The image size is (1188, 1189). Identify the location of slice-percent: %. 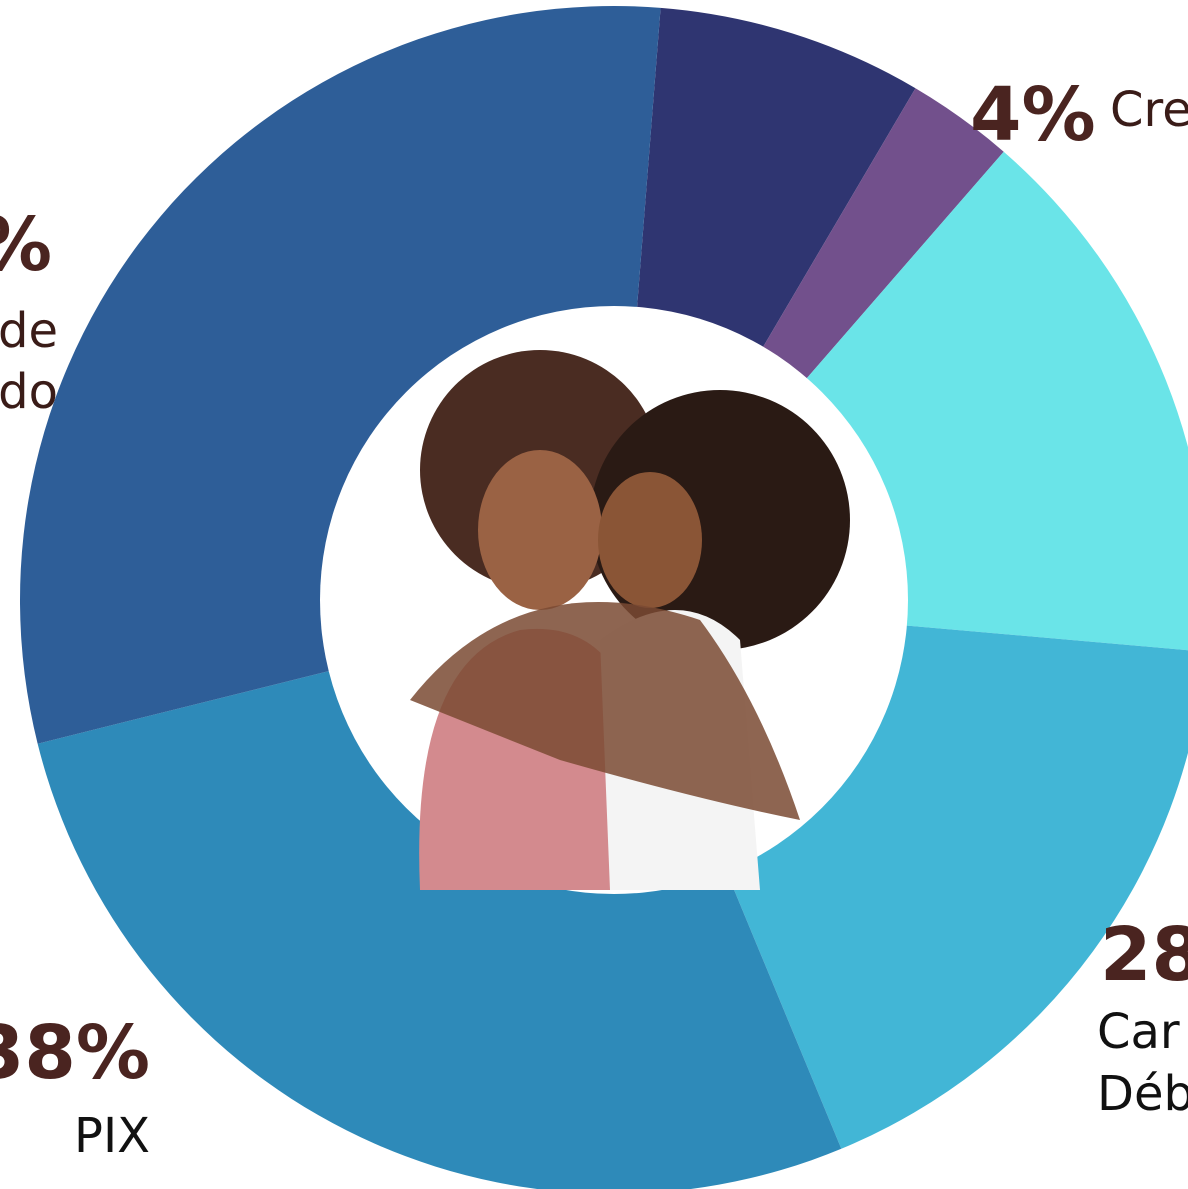
(26, 245).